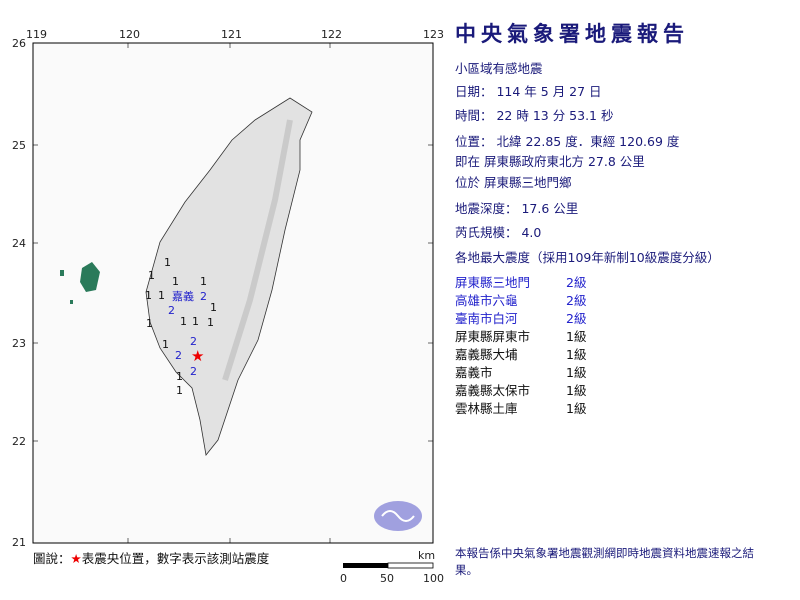  I want to click on event-relative: 即在 屏東縣政府東北方 27.8 公里, so click(550, 161).